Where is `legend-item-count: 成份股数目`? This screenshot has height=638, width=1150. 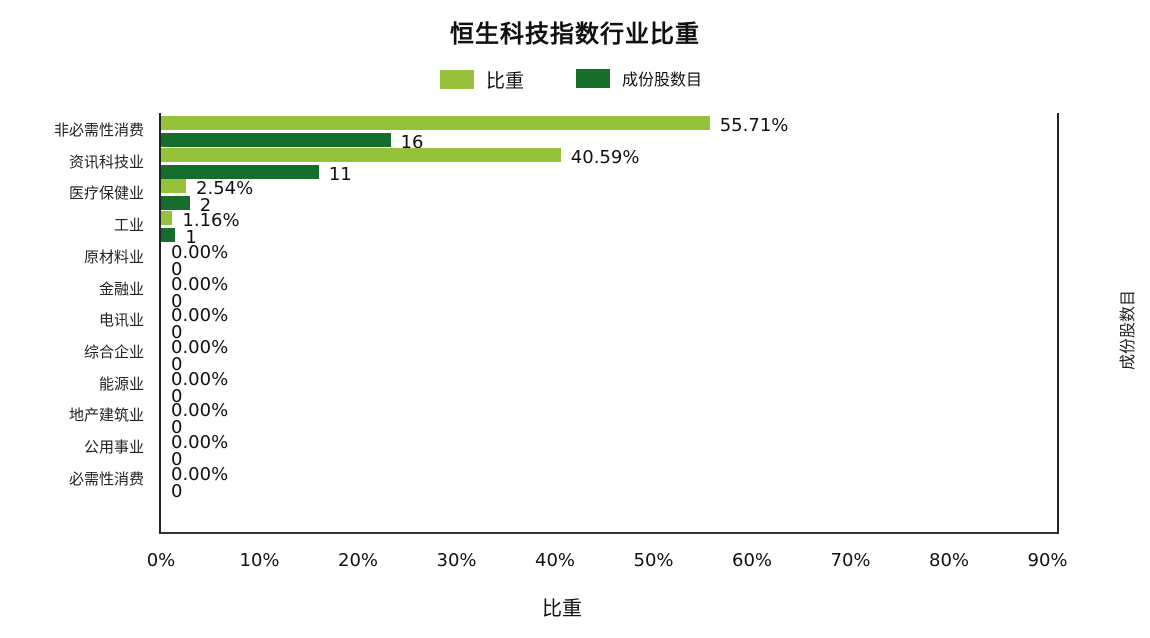 legend-item-count: 成份股数目 is located at coordinates (639, 78).